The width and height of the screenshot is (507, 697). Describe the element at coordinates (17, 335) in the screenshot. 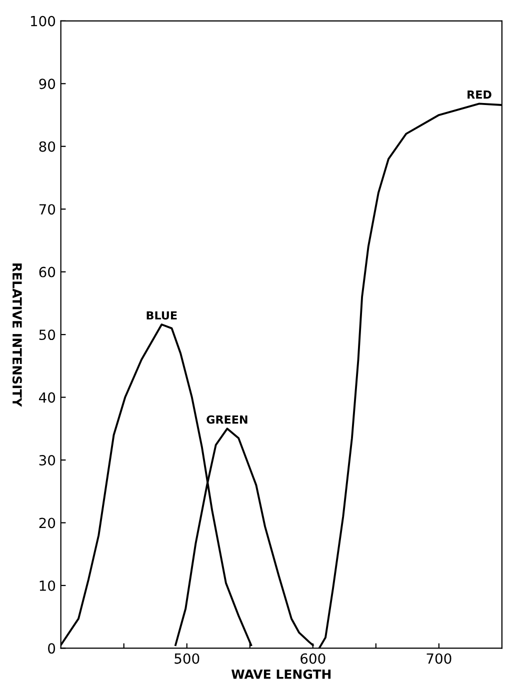

I see `y-axis-title: RELATIVE INTENSITY` at that location.